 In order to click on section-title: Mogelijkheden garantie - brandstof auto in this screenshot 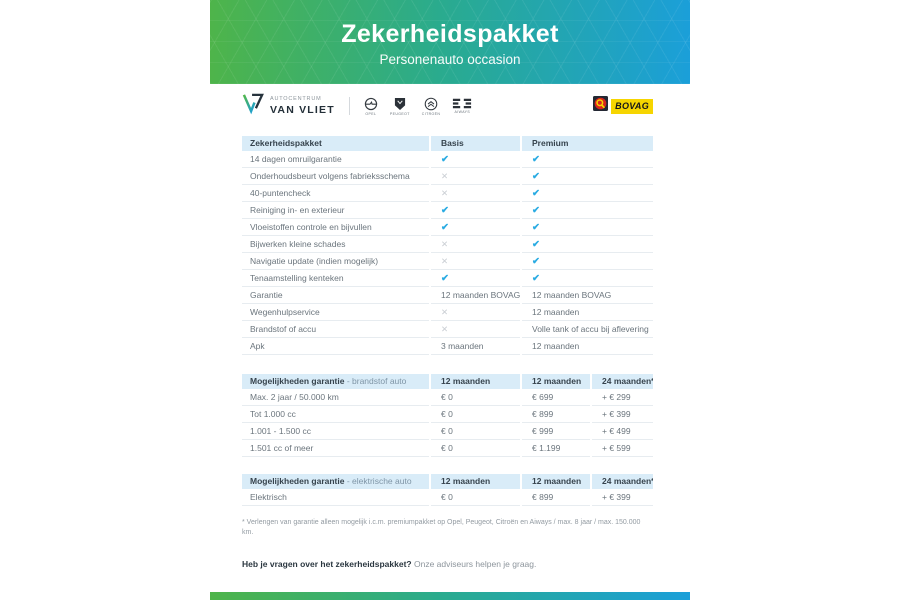, I will do `click(335, 381)`.